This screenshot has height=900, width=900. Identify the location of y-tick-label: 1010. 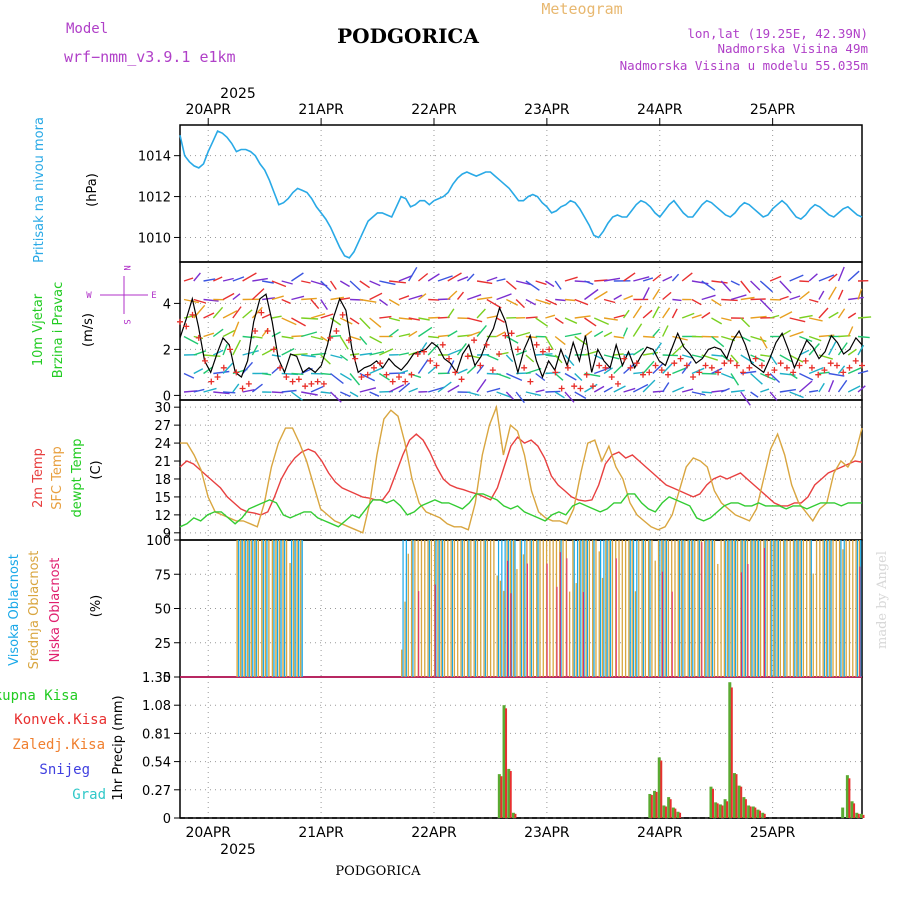
(154, 238).